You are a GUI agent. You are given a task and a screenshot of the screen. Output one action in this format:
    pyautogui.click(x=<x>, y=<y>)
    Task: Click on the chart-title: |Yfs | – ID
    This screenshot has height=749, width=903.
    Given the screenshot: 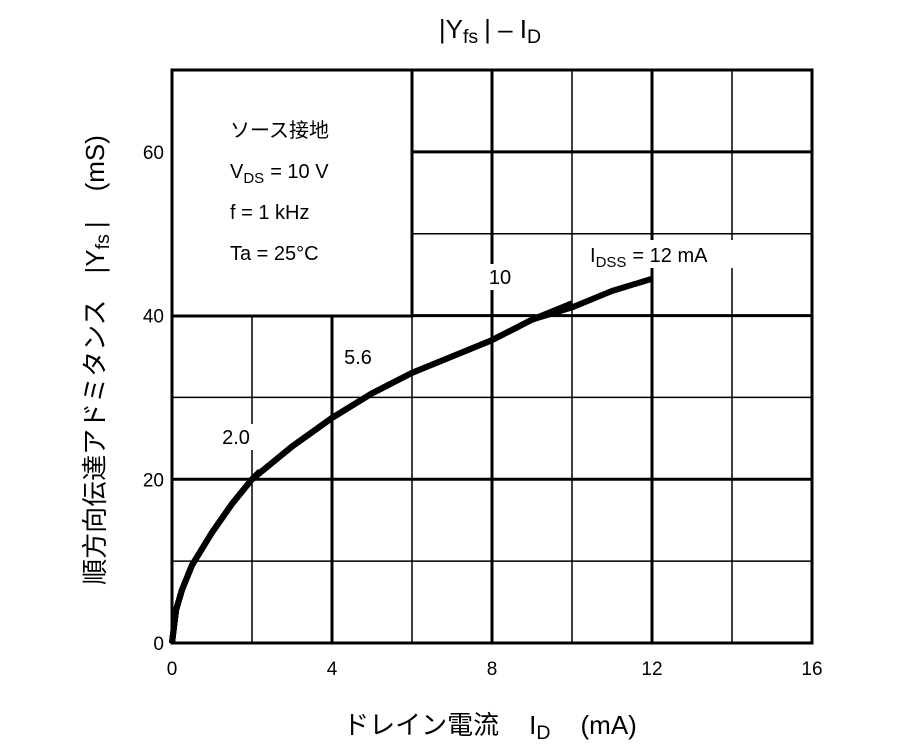 What is the action you would take?
    pyautogui.click(x=490, y=31)
    